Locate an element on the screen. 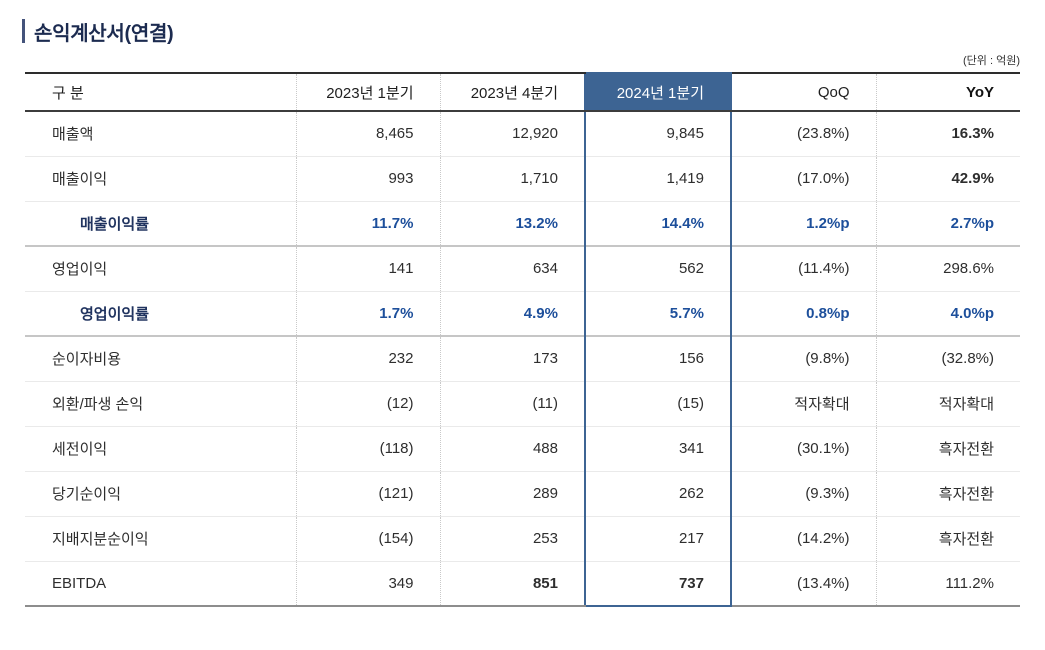 This screenshot has height=650, width=1045. row-label: 매출액 is located at coordinates (73, 135).